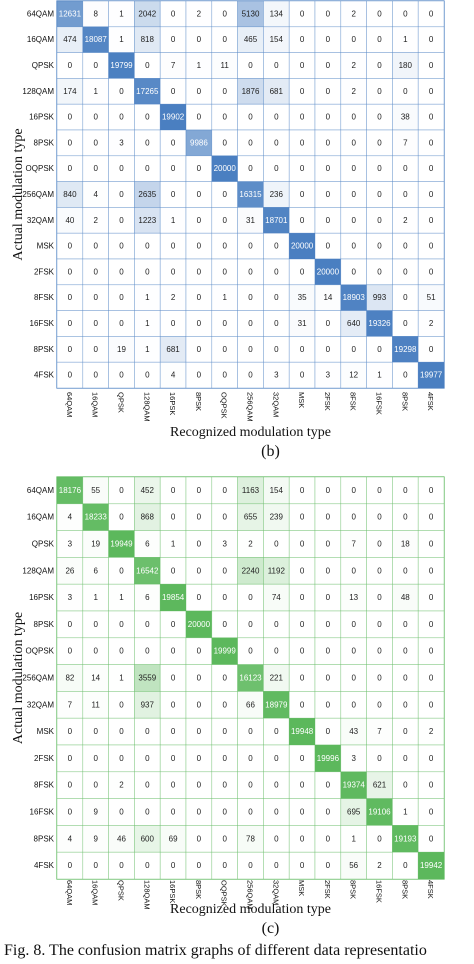 This screenshot has width=474, height=964. I want to click on cell-value: 3559, so click(147, 678).